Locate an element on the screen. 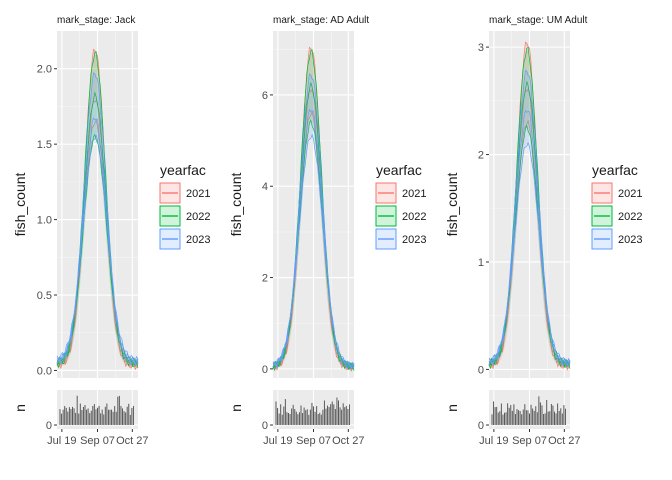 The height and width of the screenshot is (480, 672). panel-title: mark_stage: Jack is located at coordinates (96, 20).